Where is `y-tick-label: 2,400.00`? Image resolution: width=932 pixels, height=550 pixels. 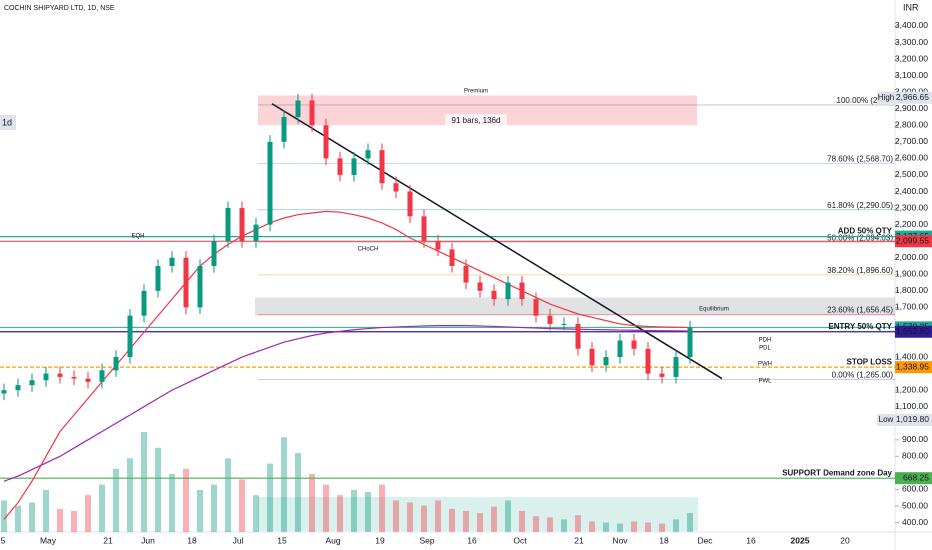
y-tick-label: 2,400.00 is located at coordinates (911, 191).